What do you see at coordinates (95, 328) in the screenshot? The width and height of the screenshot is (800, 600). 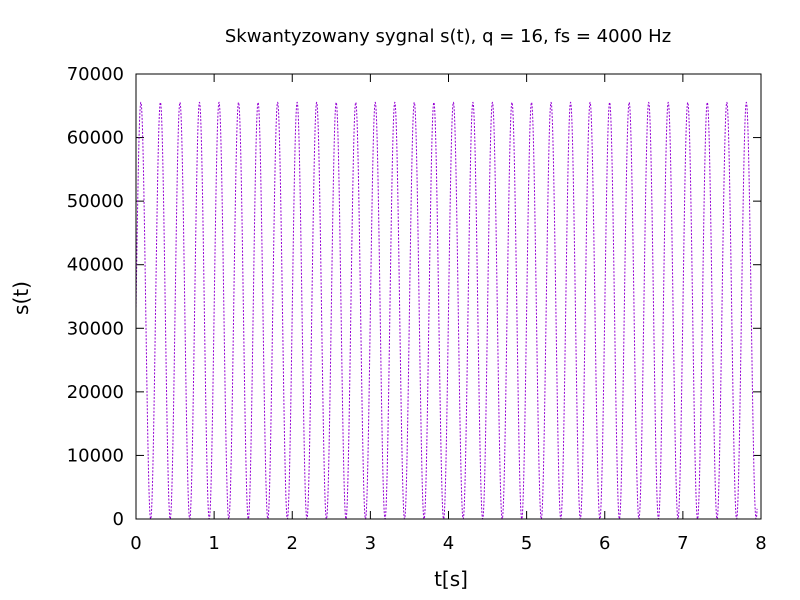 I see `y-tick-label-3: 30000` at bounding box center [95, 328].